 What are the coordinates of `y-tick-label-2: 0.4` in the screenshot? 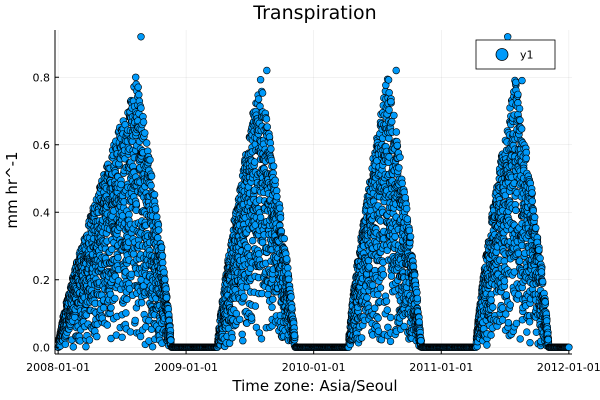 It's located at (42, 212).